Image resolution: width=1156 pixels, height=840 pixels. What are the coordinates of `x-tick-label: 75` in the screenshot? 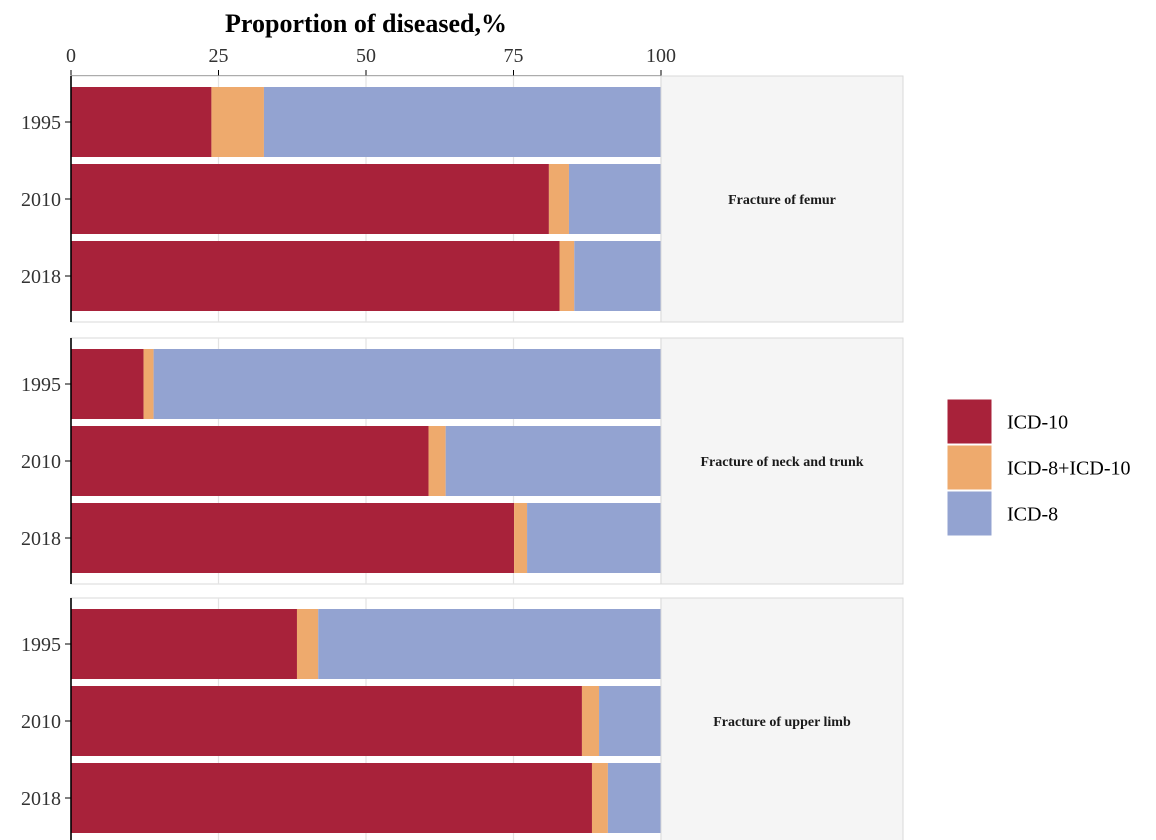 It's located at (514, 56).